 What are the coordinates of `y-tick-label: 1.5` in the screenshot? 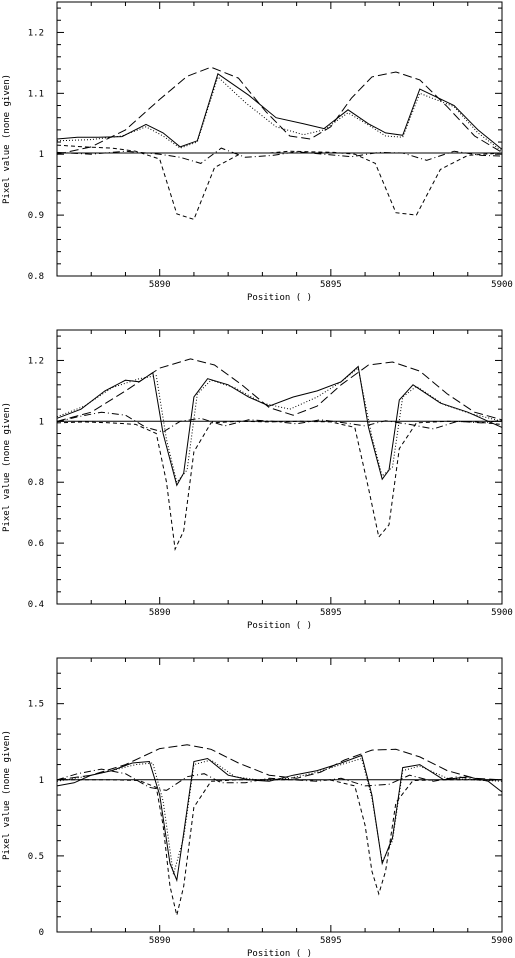 It's located at (36, 705).